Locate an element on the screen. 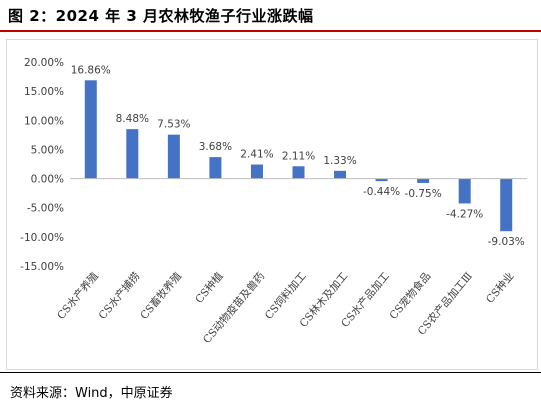 Image resolution: width=541 pixels, height=409 pixels. y-tick-label: 0.00% is located at coordinates (47, 180).